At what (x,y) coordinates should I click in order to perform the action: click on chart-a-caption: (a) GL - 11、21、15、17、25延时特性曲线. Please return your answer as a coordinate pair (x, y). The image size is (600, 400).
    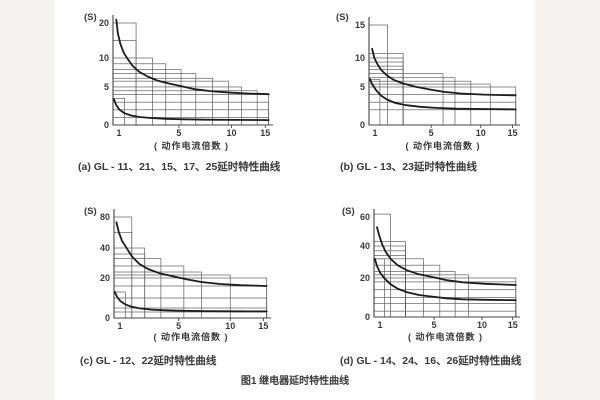
    Looking at the image, I should click on (179, 167).